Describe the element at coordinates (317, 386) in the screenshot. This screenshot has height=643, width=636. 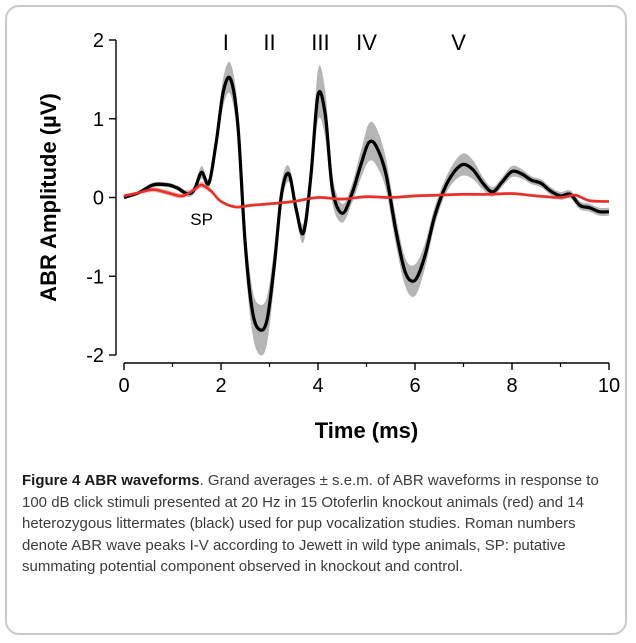
I see `x-tick-label-2: 4` at that location.